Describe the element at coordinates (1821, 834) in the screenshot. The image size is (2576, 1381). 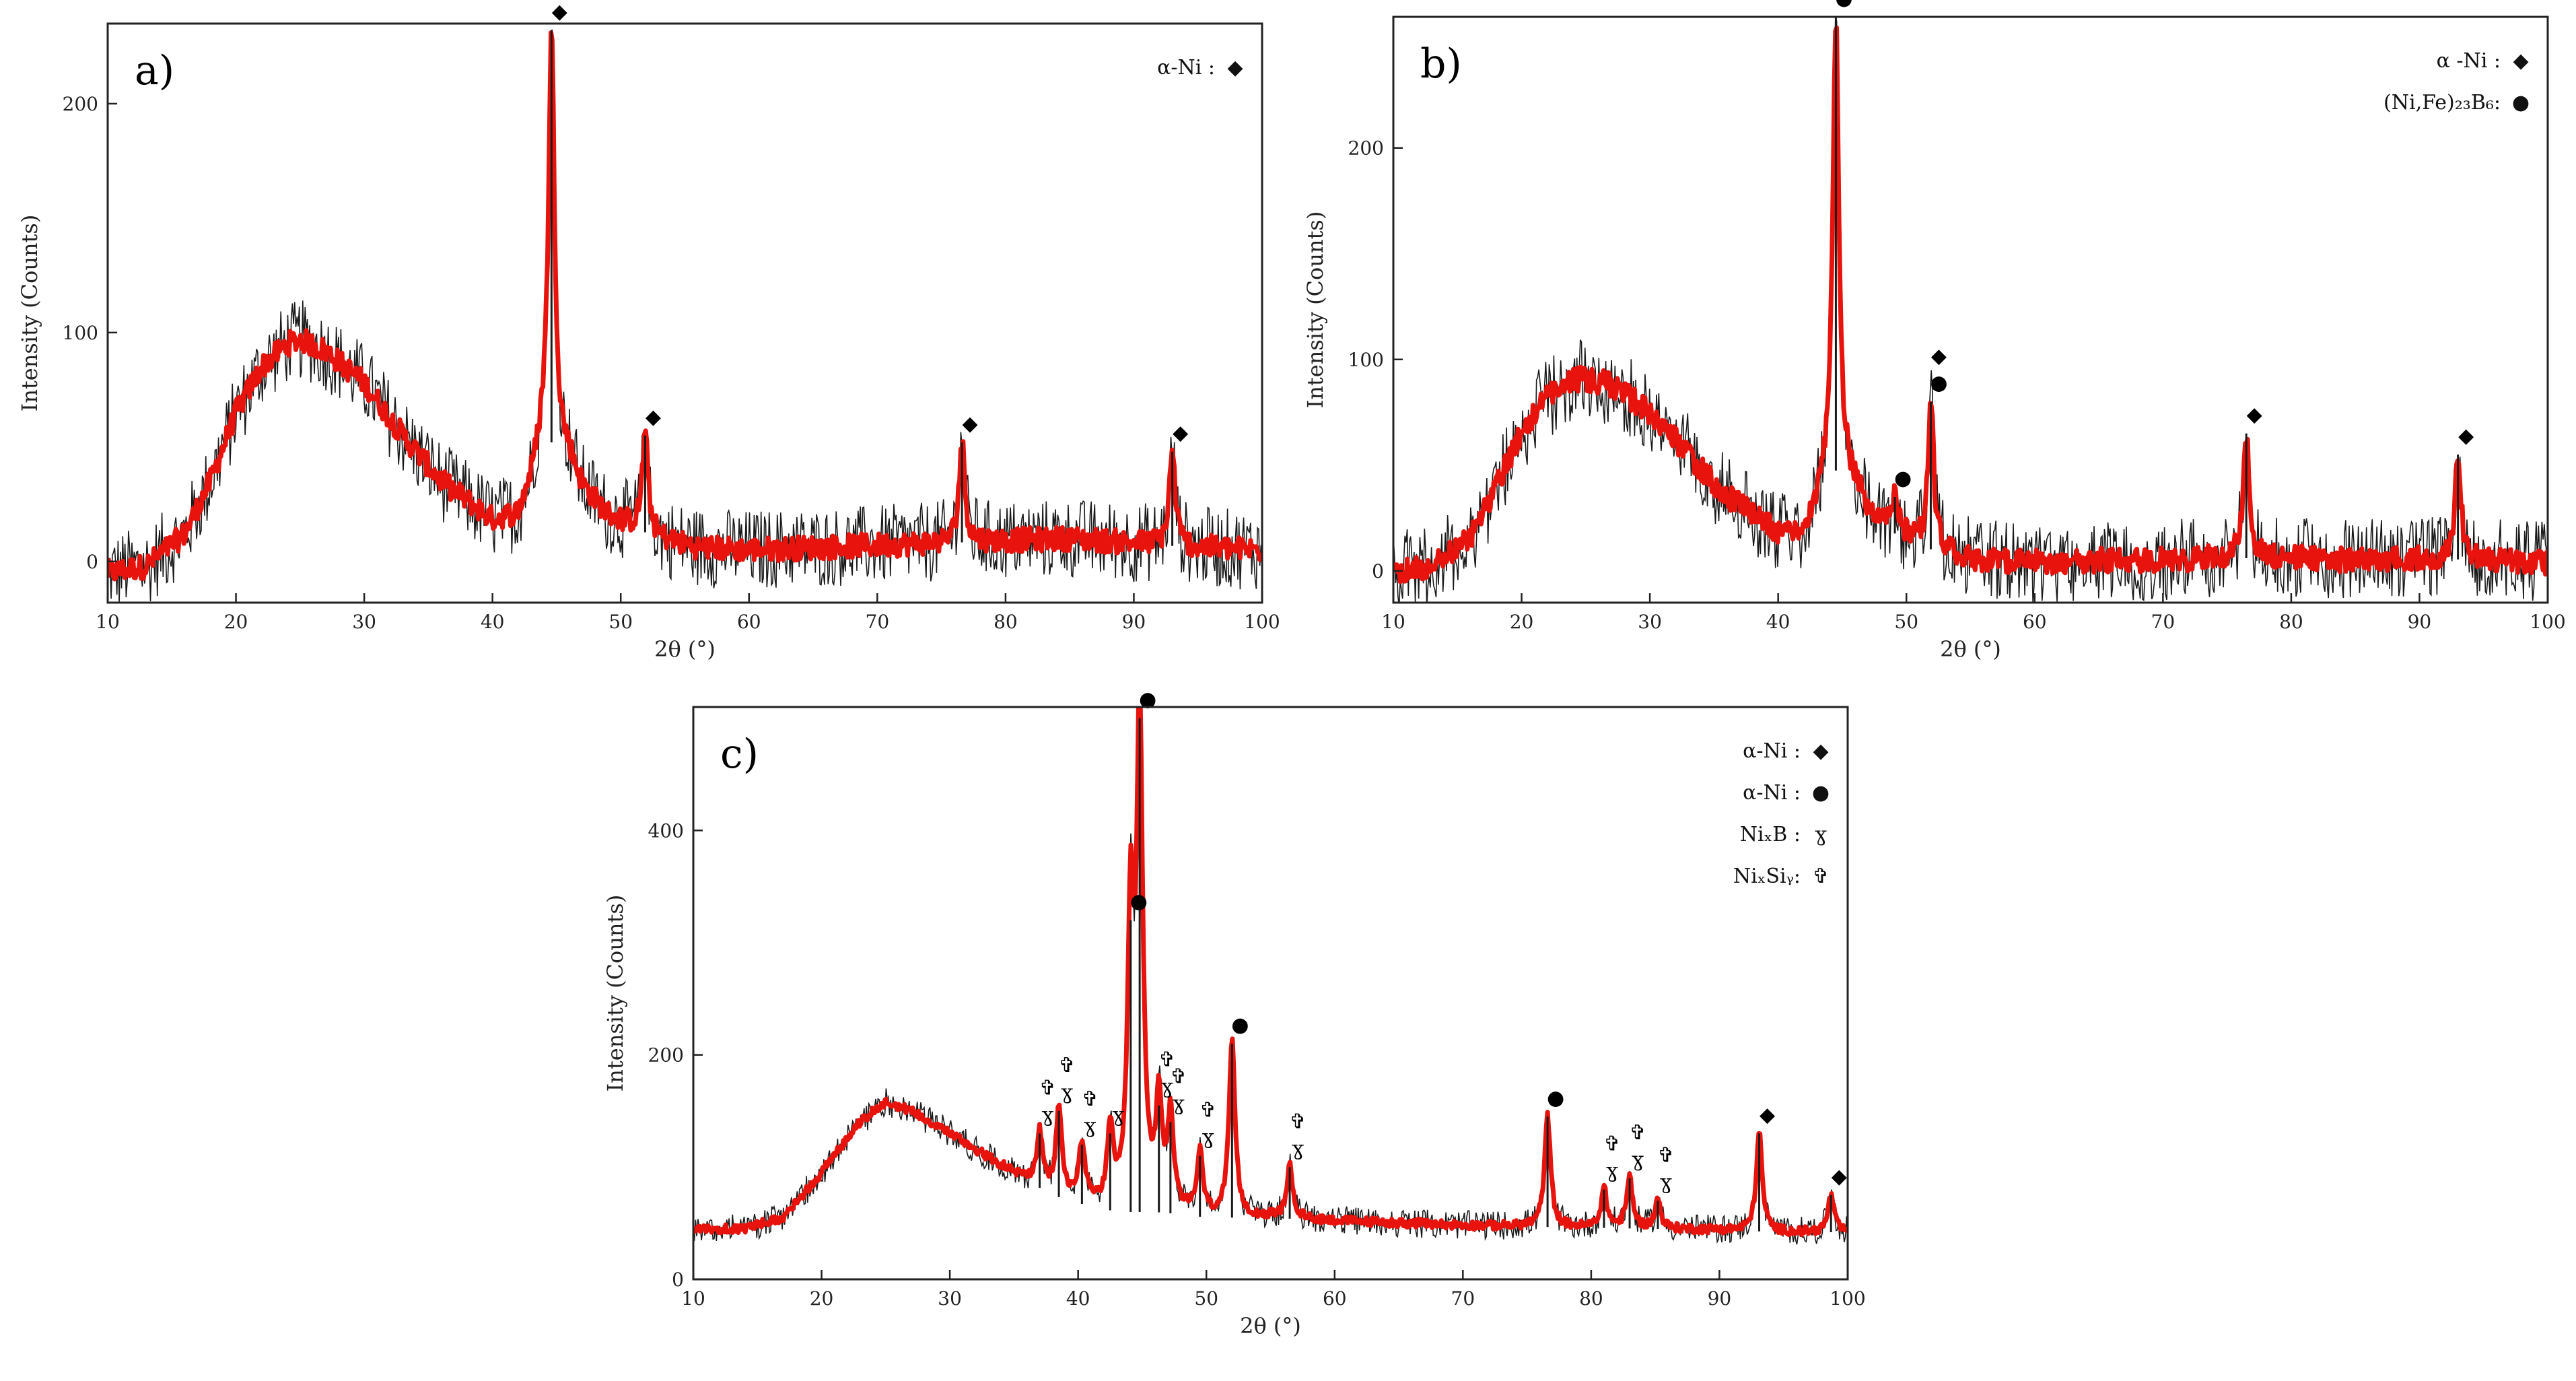
I see `legend-symbol: ɣ` at that location.